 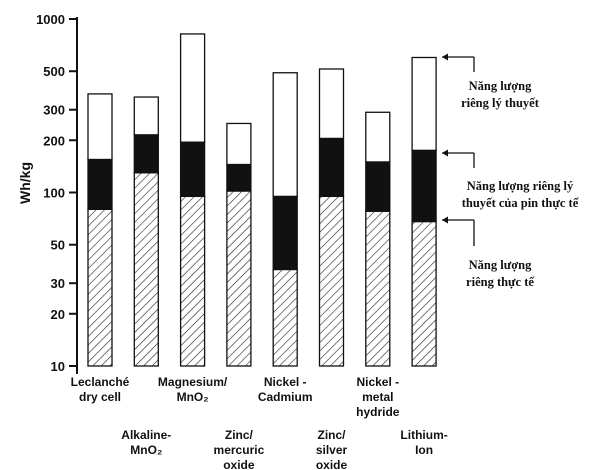 I want to click on category-label: Magnesium/MnO₂, so click(x=193, y=389).